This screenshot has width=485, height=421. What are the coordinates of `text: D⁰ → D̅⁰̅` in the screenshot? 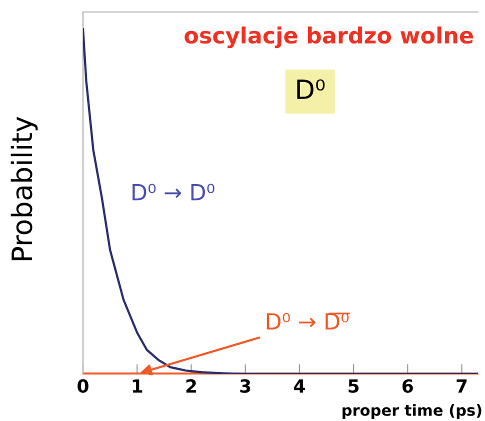 It's located at (308, 321).